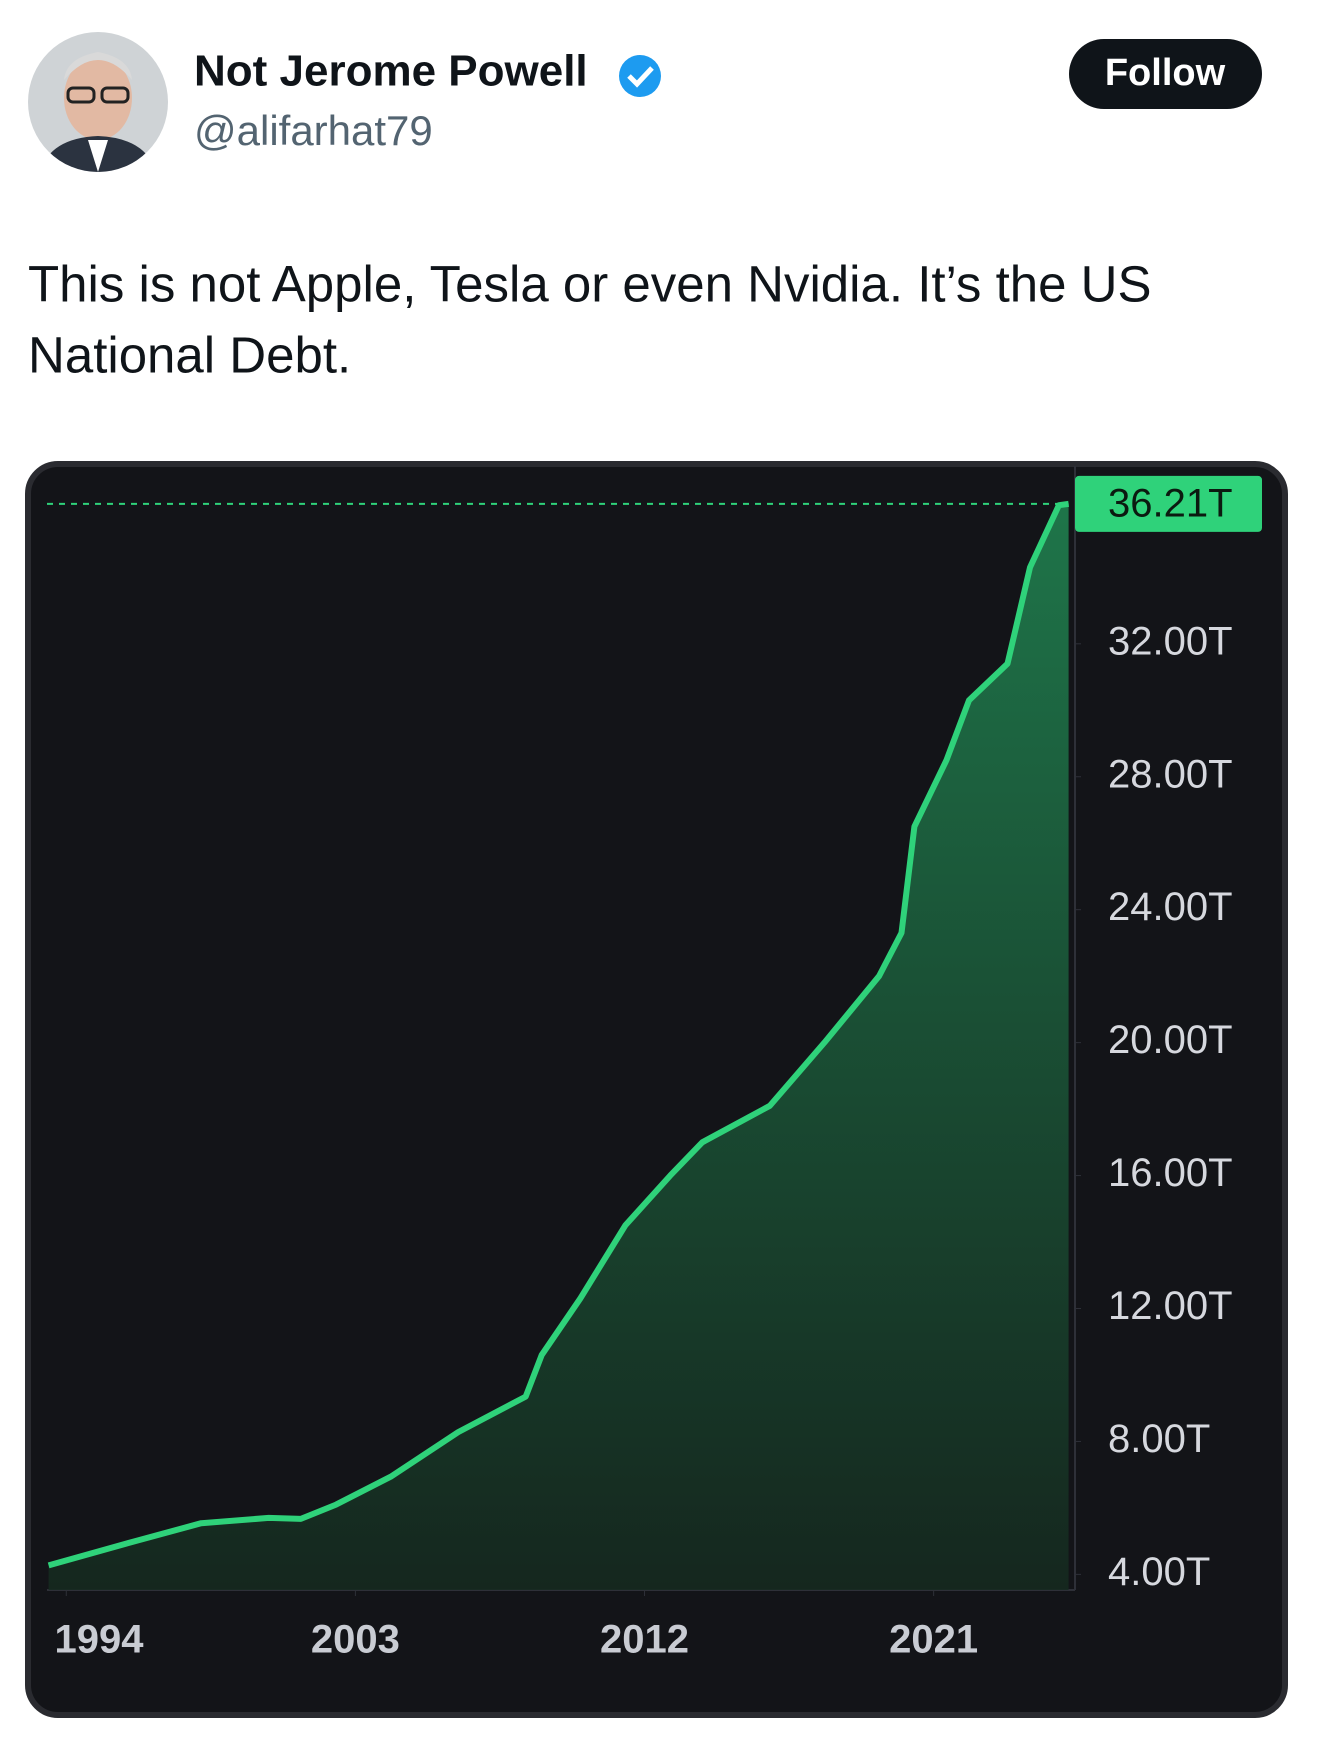 The height and width of the screenshot is (1749, 1320). I want to click on x-tick-label: 2021, so click(933, 1640).